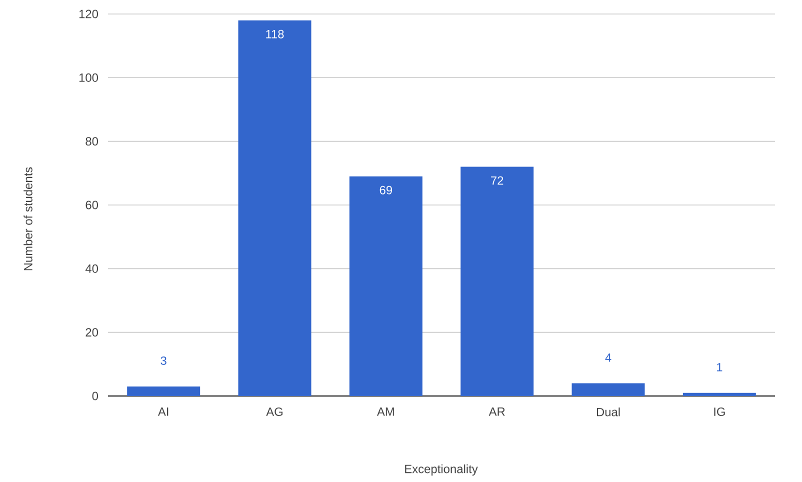  Describe the element at coordinates (385, 412) in the screenshot. I see `x-tick-label: AM` at that location.